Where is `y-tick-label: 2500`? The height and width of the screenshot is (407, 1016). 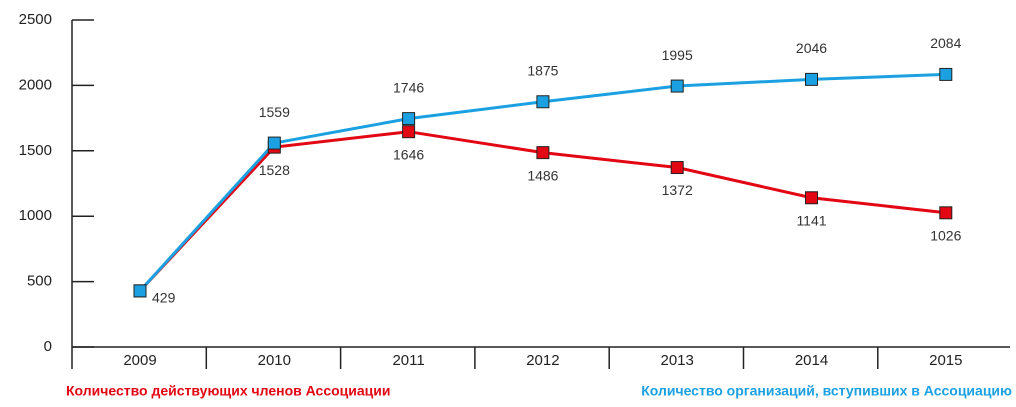
y-tick-label: 2500 is located at coordinates (35, 19).